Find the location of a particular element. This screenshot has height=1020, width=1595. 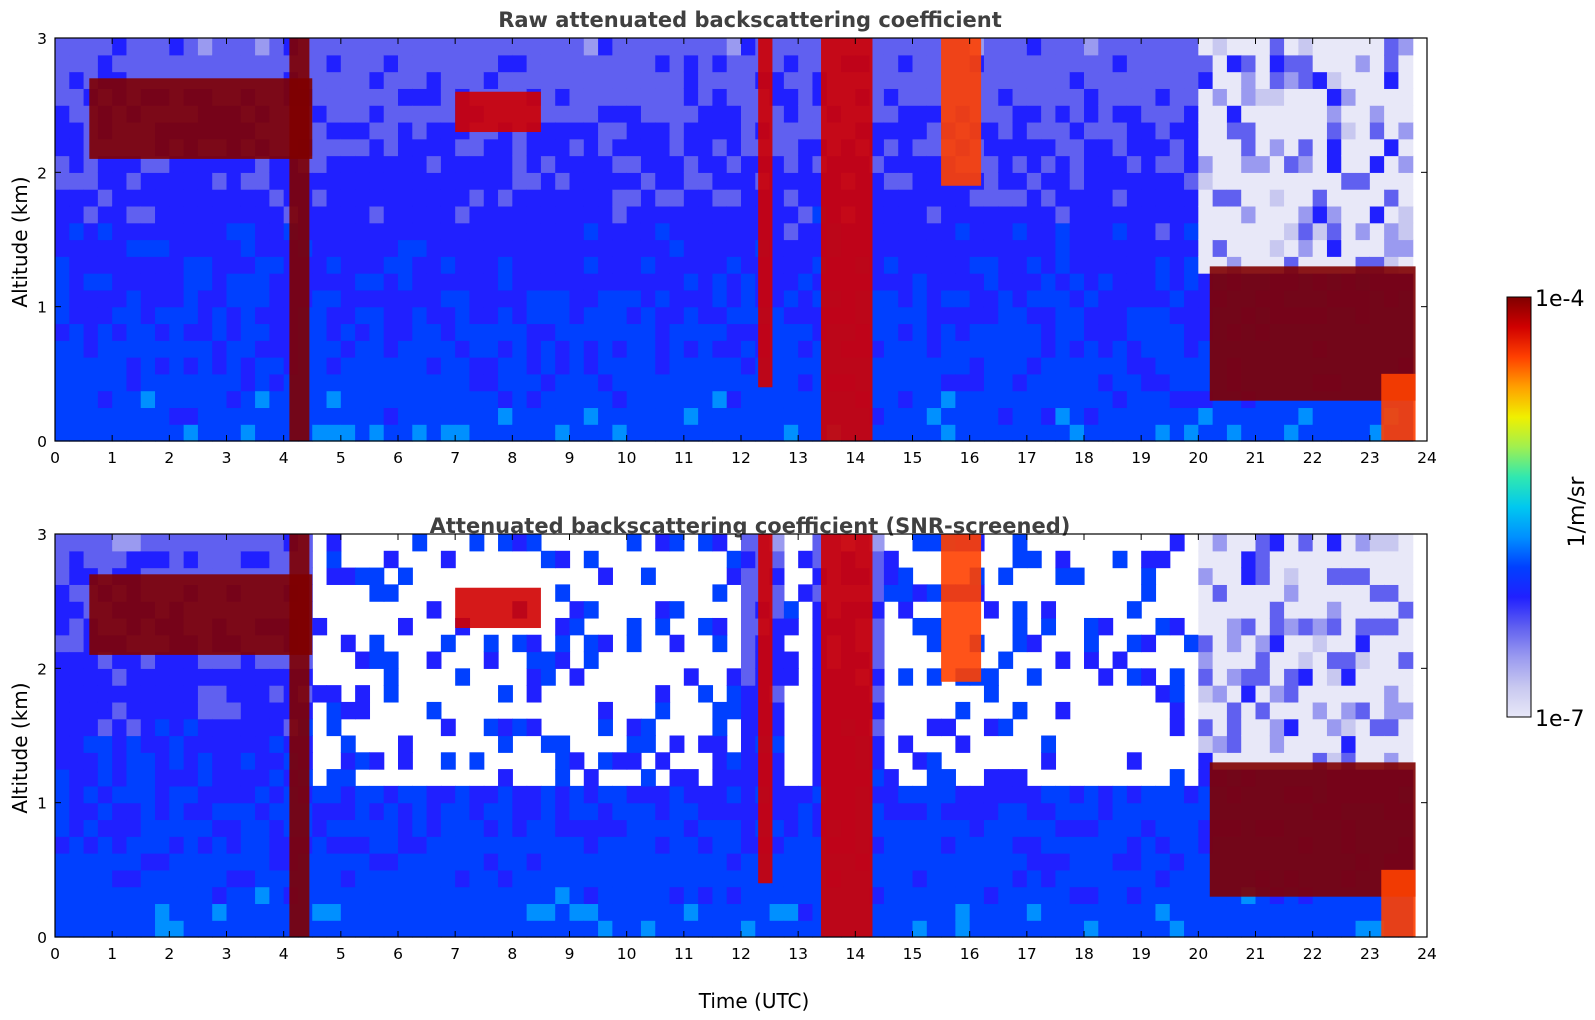

x-tick-label: 20 is located at coordinates (1198, 458).